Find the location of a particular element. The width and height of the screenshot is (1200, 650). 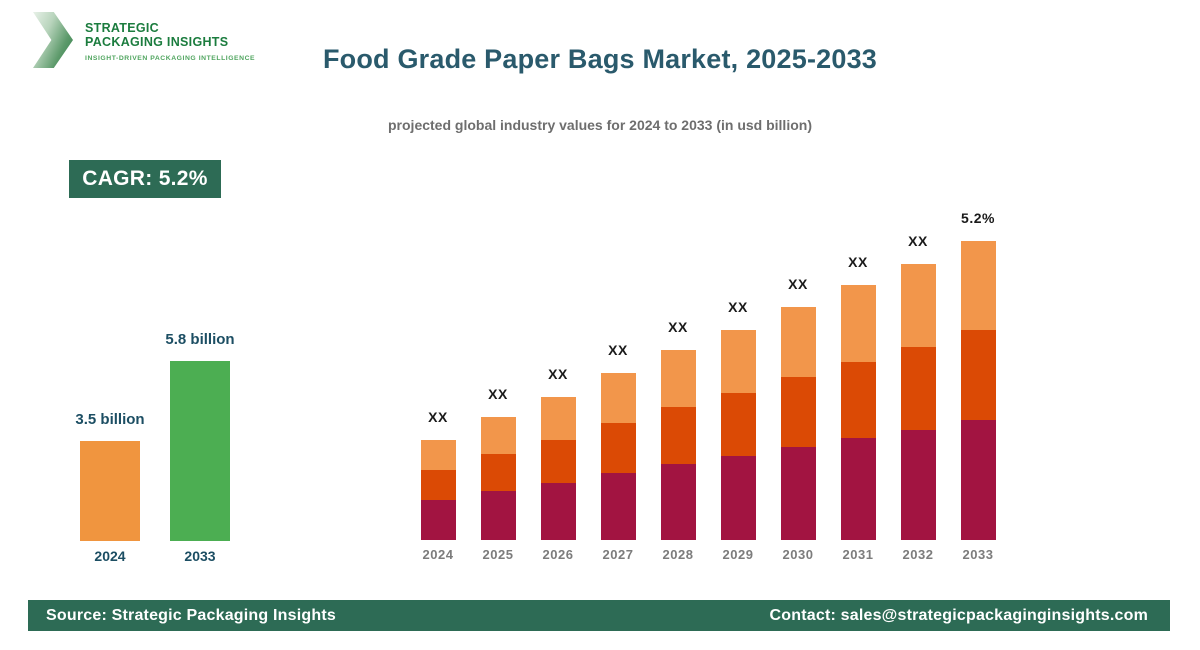

mini-bar-column: 3.5 billion 2024 is located at coordinates (110, 442).